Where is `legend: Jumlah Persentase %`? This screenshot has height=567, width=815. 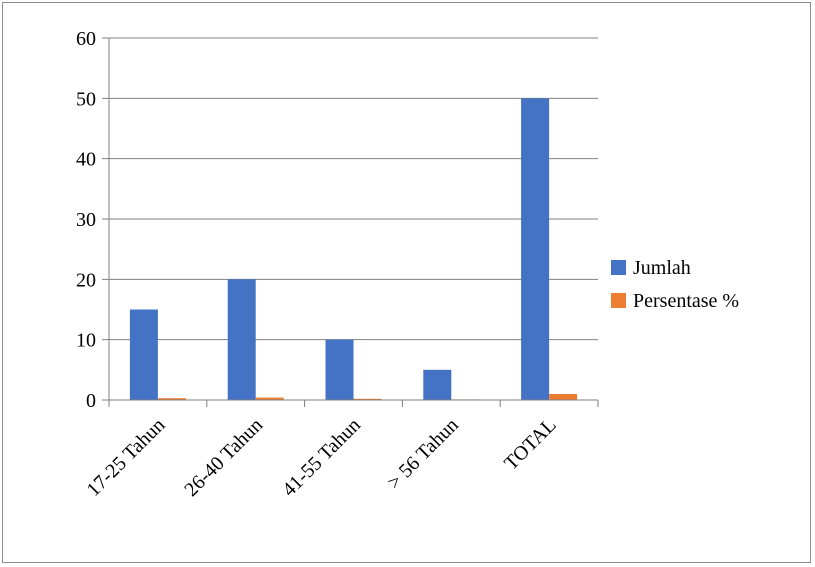
legend: Jumlah Persentase % is located at coordinates (675, 284).